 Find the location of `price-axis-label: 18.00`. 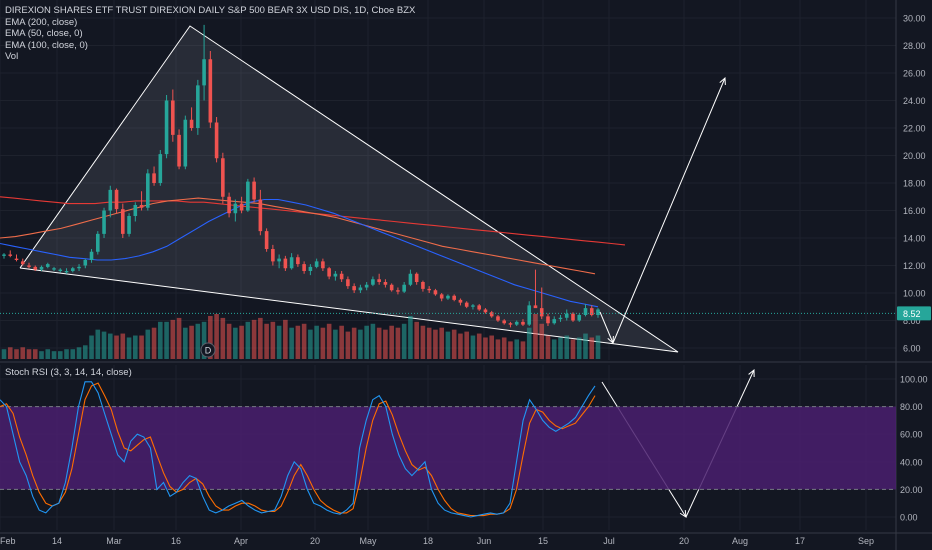

price-axis-label: 18.00 is located at coordinates (914, 184).